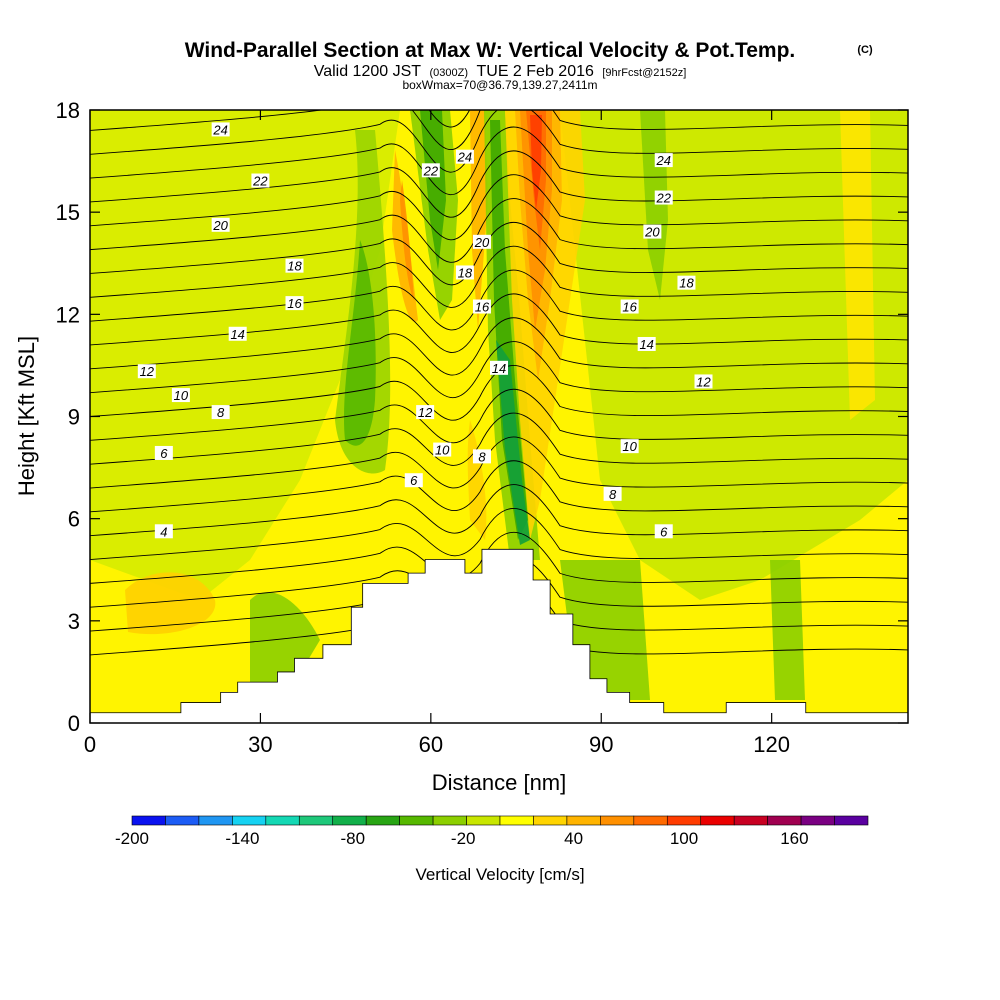  I want to click on contour-label: 4, so click(163, 531).